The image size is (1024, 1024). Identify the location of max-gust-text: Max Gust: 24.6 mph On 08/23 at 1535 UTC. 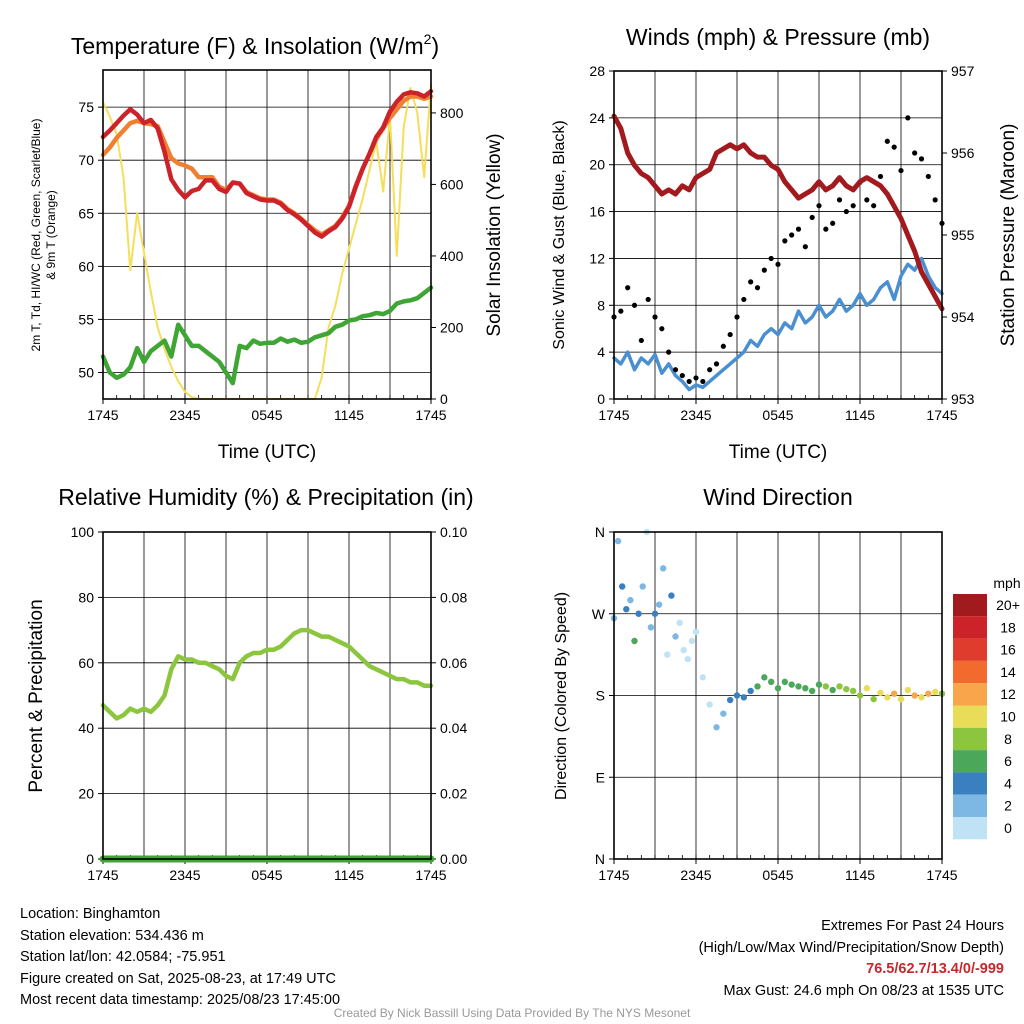
(863, 990).